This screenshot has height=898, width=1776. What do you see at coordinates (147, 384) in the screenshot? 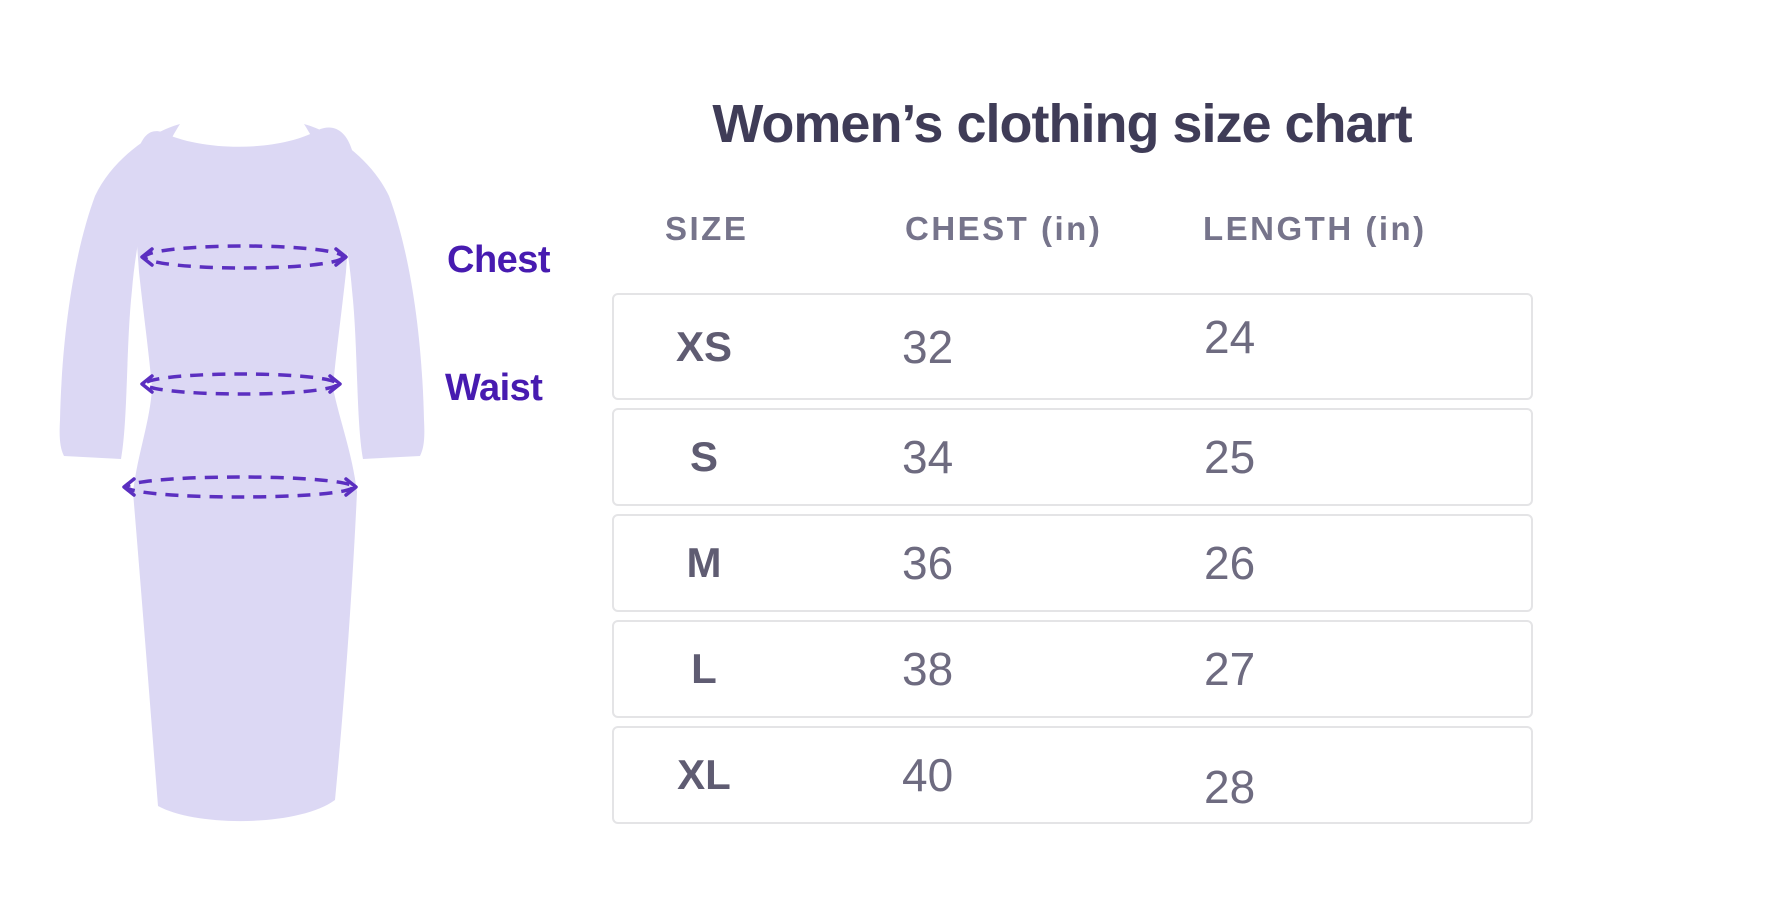
I see `waist-arrow-left` at bounding box center [147, 384].